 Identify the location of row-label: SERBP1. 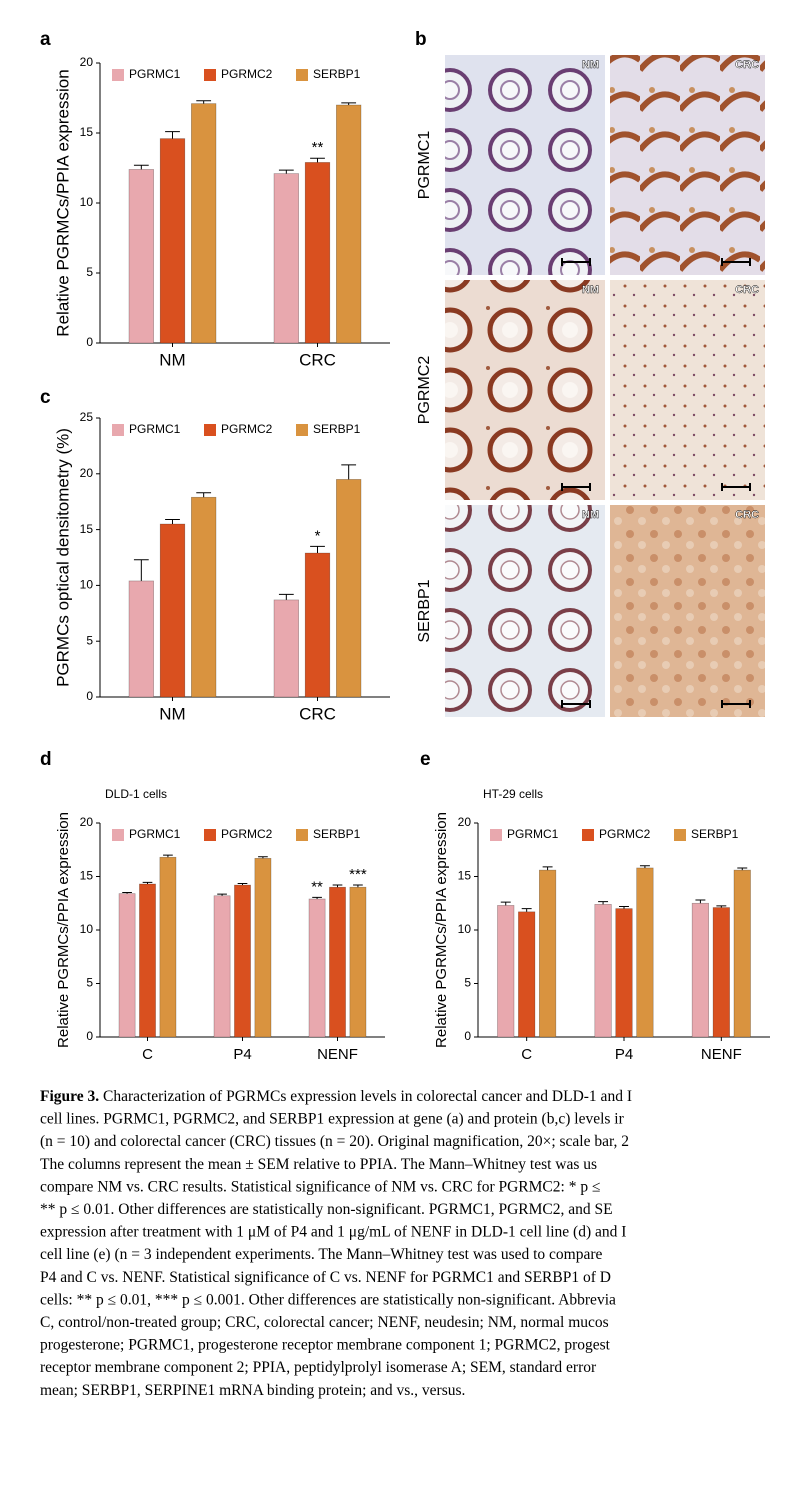
(424, 610).